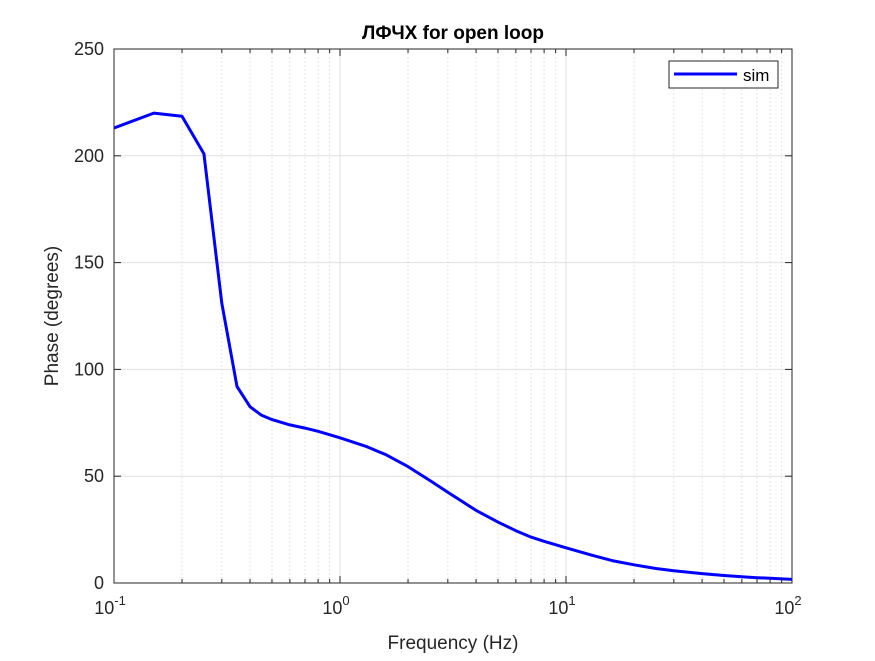 Image resolution: width=875 pixels, height=661 pixels. I want to click on chart-title: ЛФЧХ for open loop, so click(453, 33).